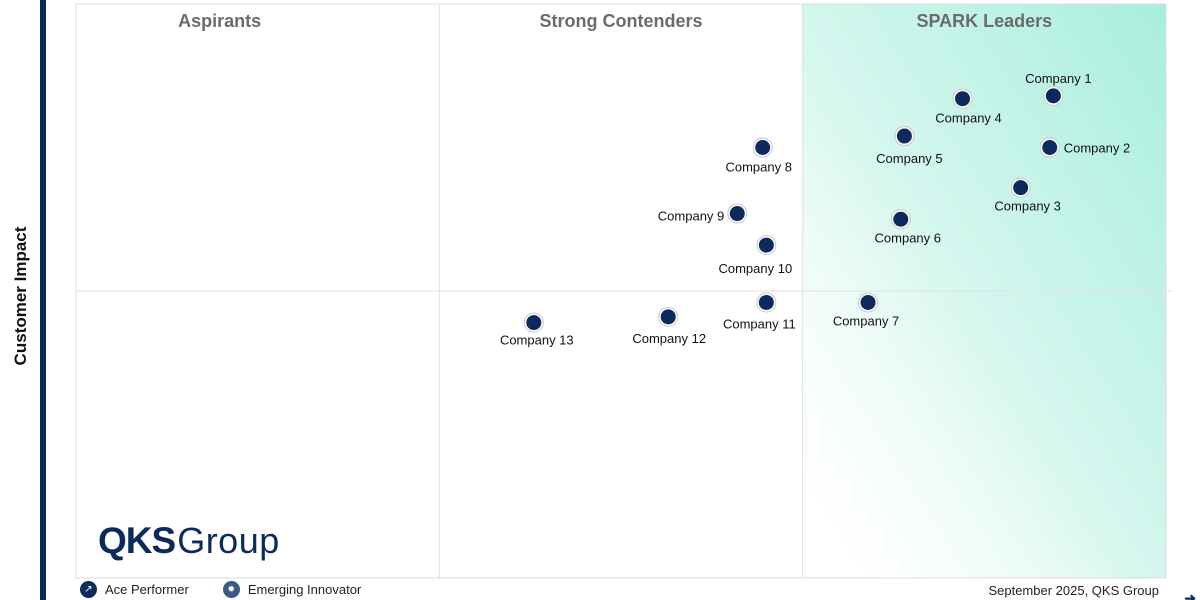 This screenshot has height=600, width=1200. What do you see at coordinates (908, 237) in the screenshot?
I see `point-label-company-6: Company 6` at bounding box center [908, 237].